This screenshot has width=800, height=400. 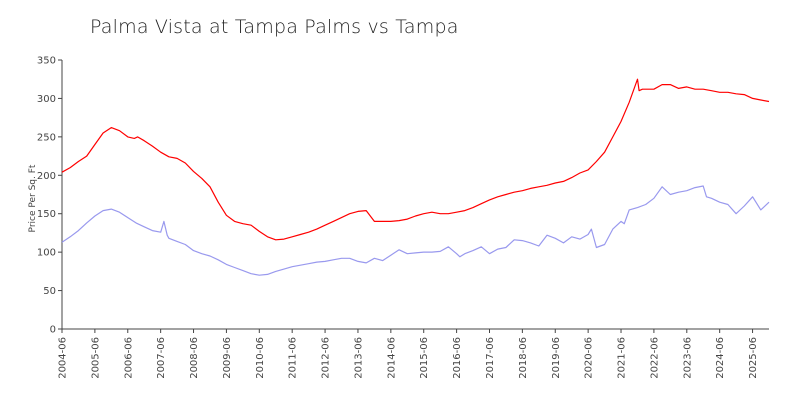 I want to click on x-tick-label: 2006-06, so click(x=128, y=358).